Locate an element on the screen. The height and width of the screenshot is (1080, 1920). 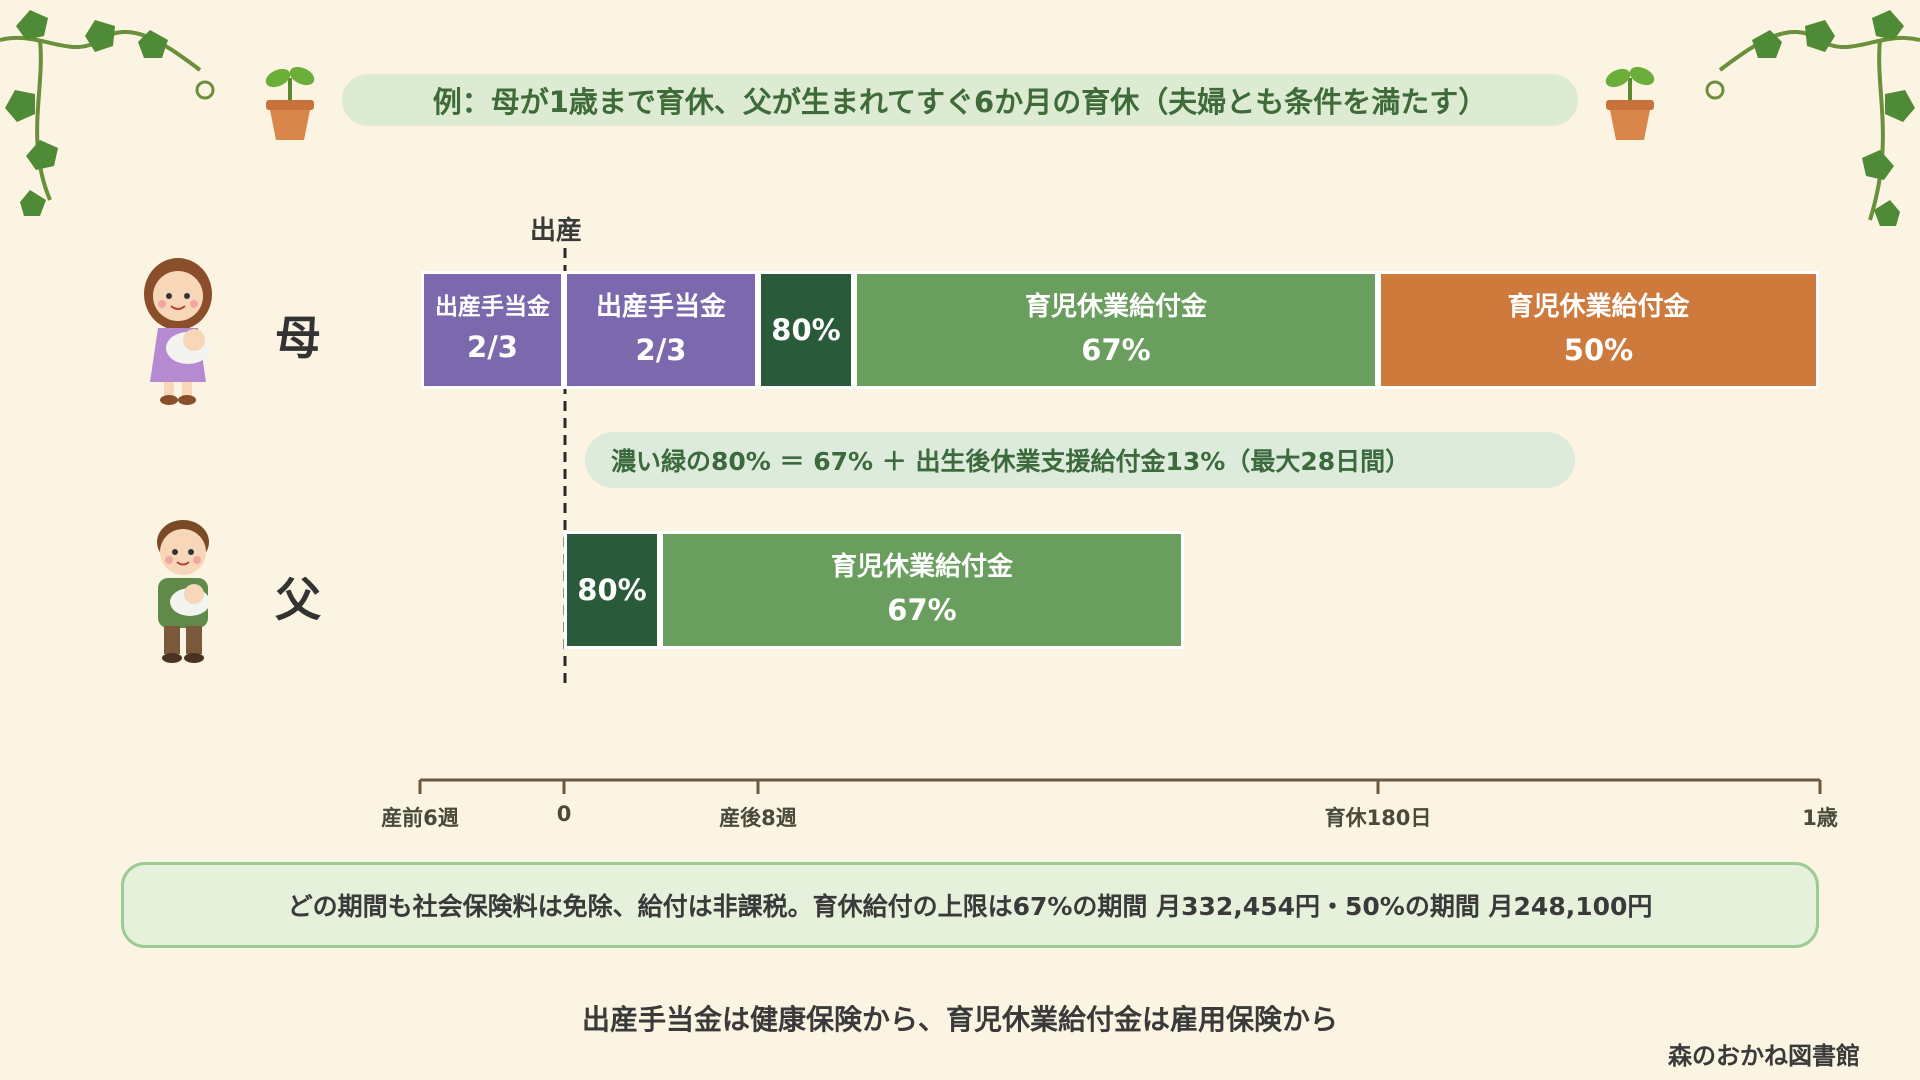
timeline-axis is located at coordinates (1120, 786).